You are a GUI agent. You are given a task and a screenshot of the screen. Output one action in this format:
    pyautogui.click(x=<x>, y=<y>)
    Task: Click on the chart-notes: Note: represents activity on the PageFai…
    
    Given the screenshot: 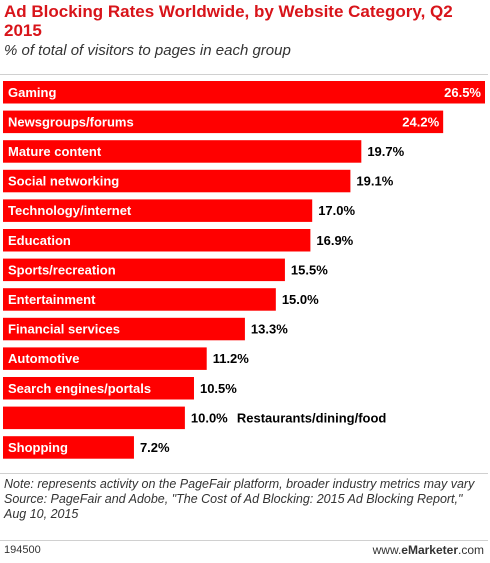 What is the action you would take?
    pyautogui.click(x=244, y=499)
    